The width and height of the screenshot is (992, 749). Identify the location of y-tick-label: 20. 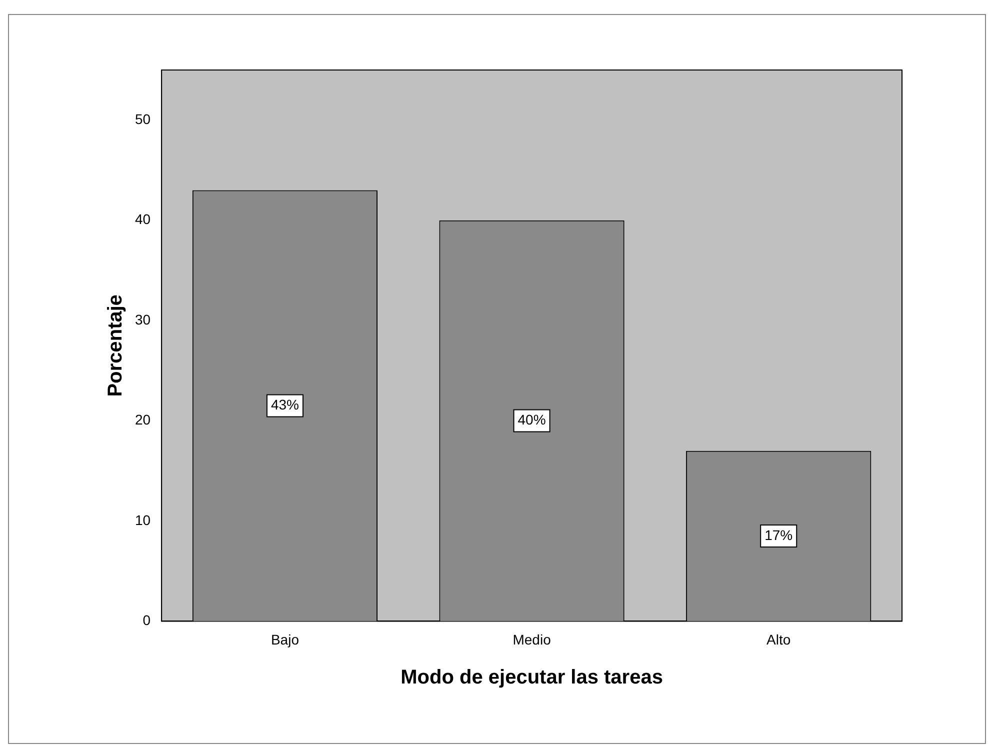
(142, 420).